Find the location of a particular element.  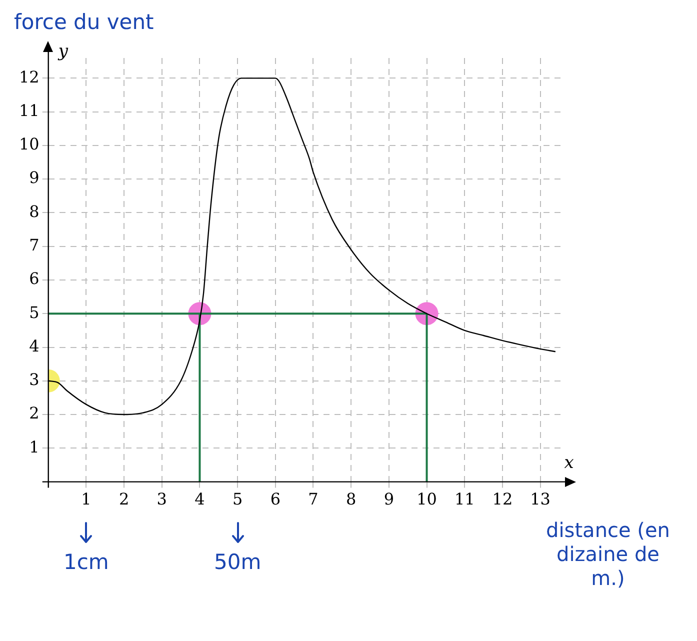

y-tick-label: 6 is located at coordinates (34, 278).